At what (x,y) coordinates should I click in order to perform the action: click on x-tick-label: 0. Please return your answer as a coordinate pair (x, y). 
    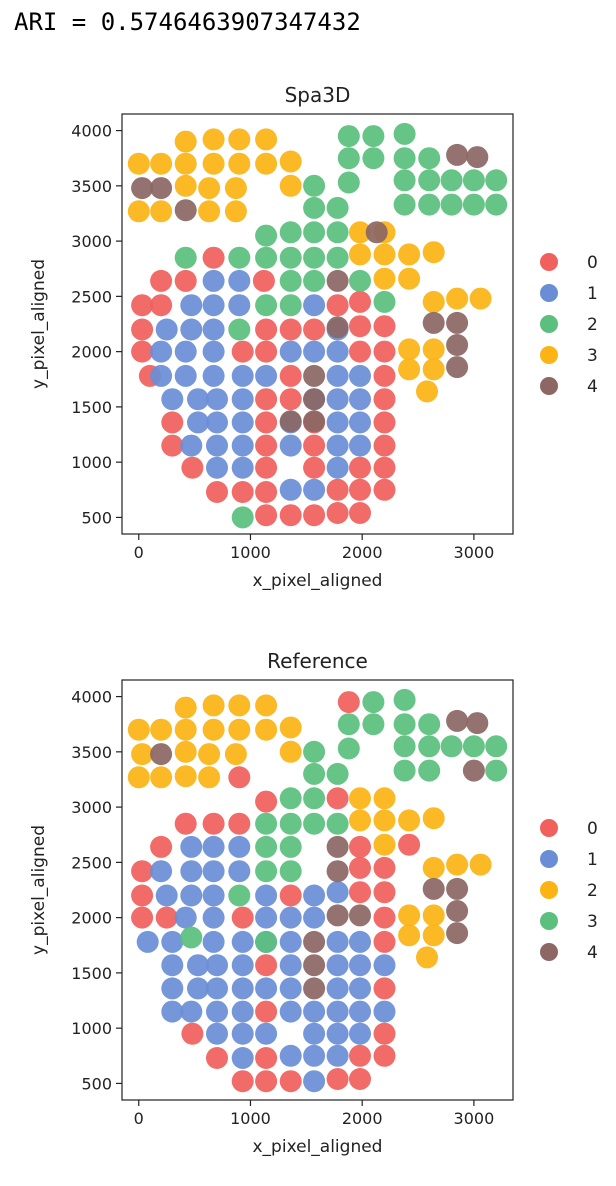
    Looking at the image, I should click on (139, 552).